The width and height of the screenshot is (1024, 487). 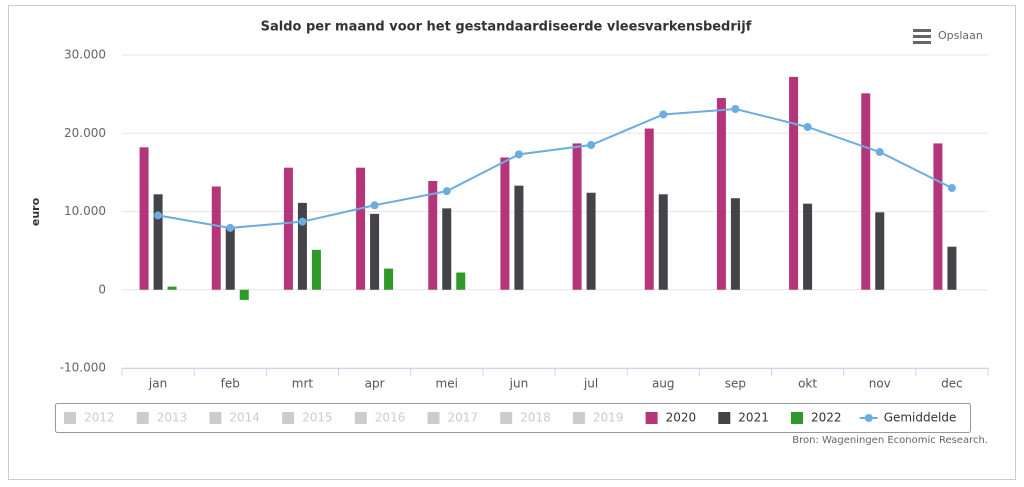 What do you see at coordinates (390, 418) in the screenshot?
I see `legend-label: 2016` at bounding box center [390, 418].